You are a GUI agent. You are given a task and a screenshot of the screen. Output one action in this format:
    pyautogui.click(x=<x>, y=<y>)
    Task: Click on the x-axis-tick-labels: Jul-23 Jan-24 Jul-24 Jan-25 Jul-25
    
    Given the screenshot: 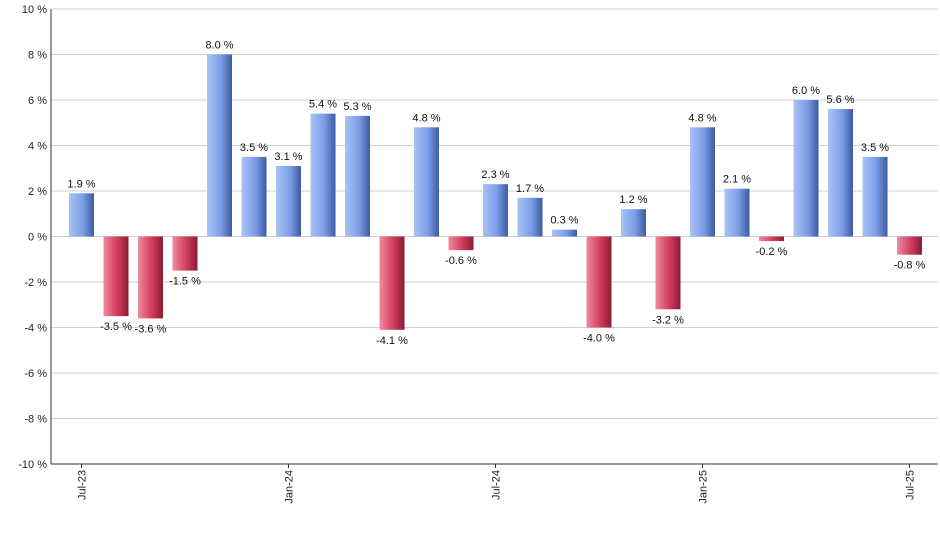 What is the action you would take?
    pyautogui.click(x=497, y=484)
    